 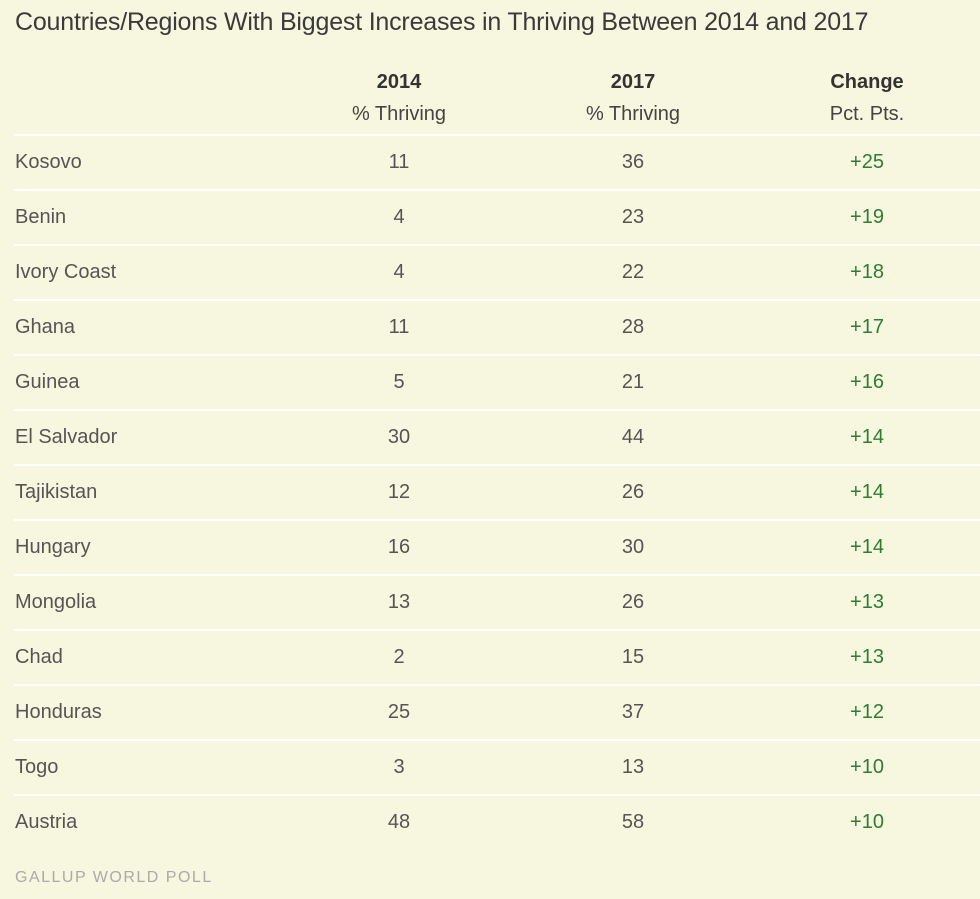 I want to click on country-cell: Mongolia, so click(x=56, y=602).